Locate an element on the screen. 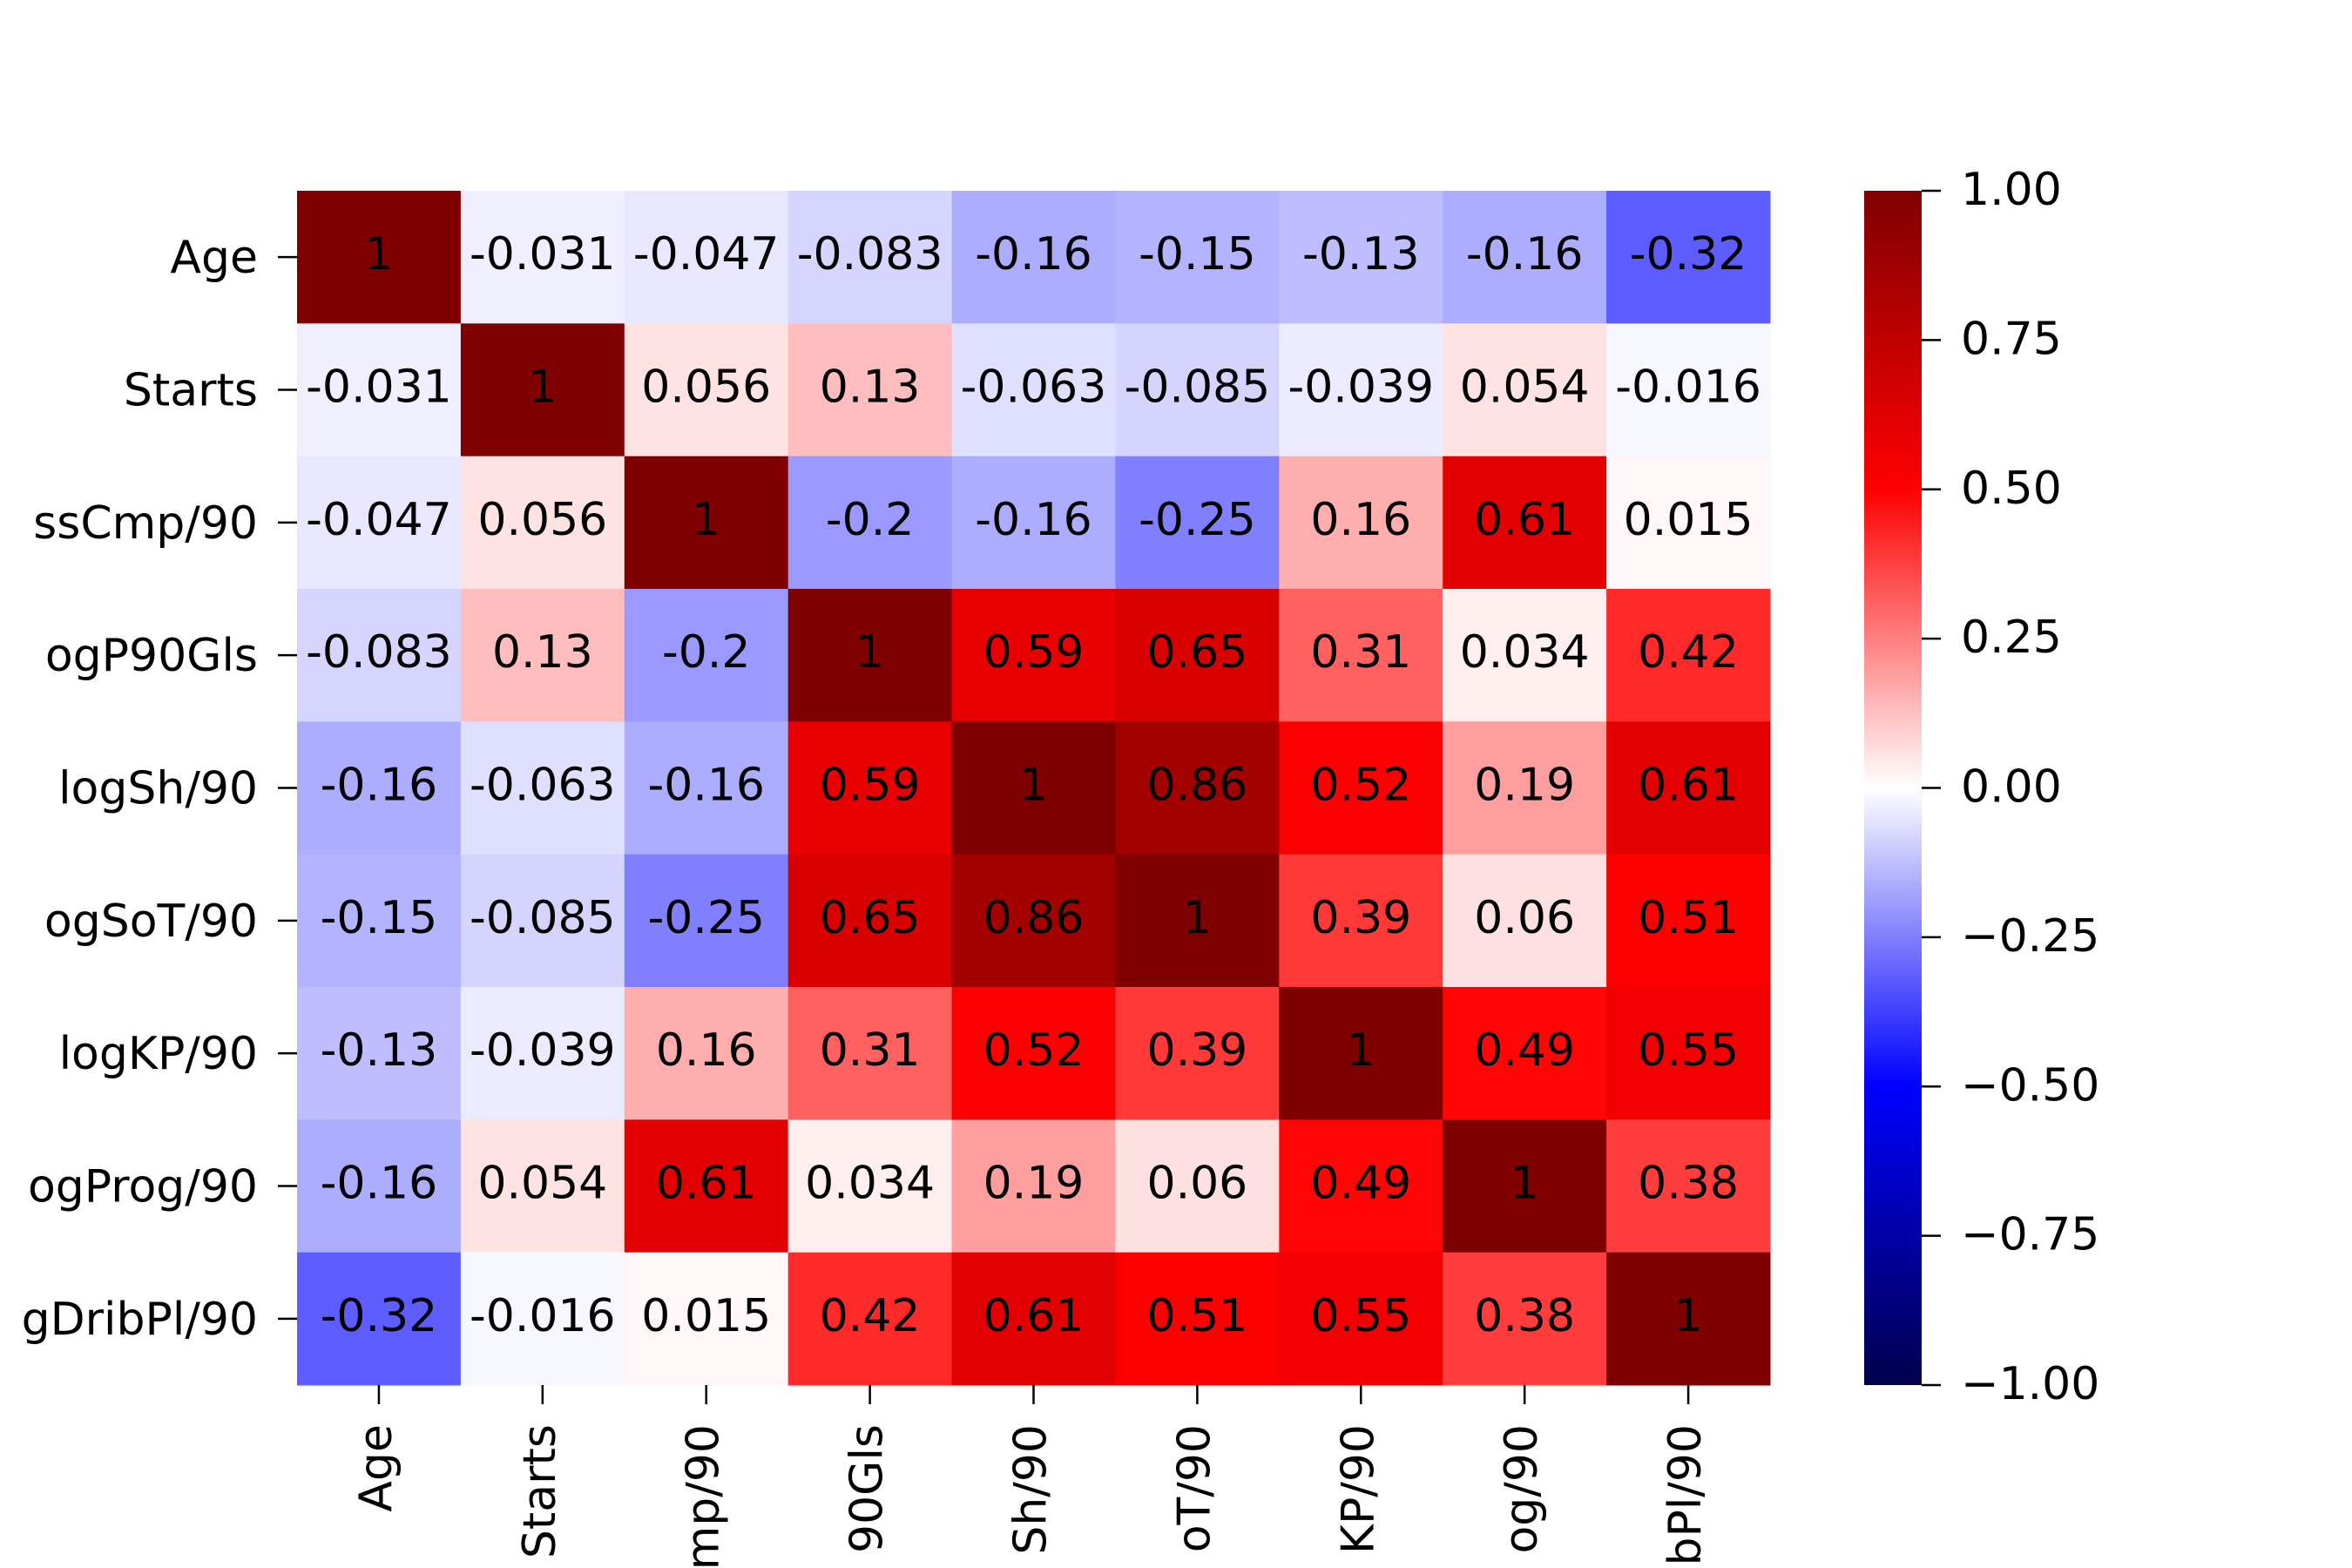  colorbar-tick-label: 0.75 is located at coordinates (2012, 339).